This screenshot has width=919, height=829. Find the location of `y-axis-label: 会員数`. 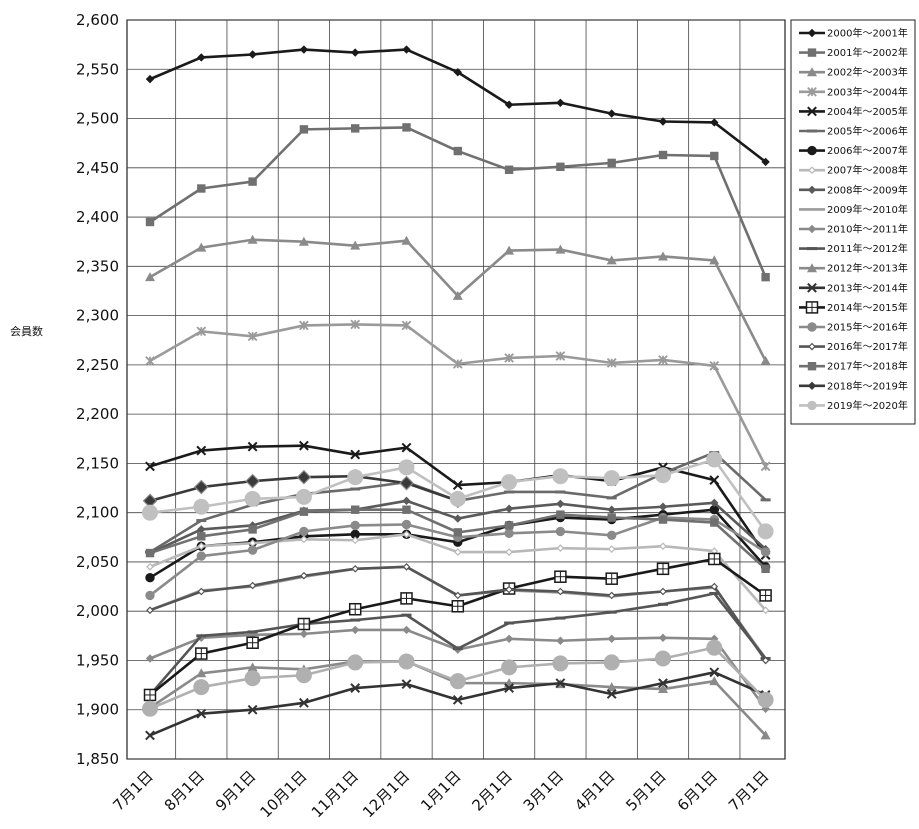

y-axis-label: 会員数 is located at coordinates (26, 331).